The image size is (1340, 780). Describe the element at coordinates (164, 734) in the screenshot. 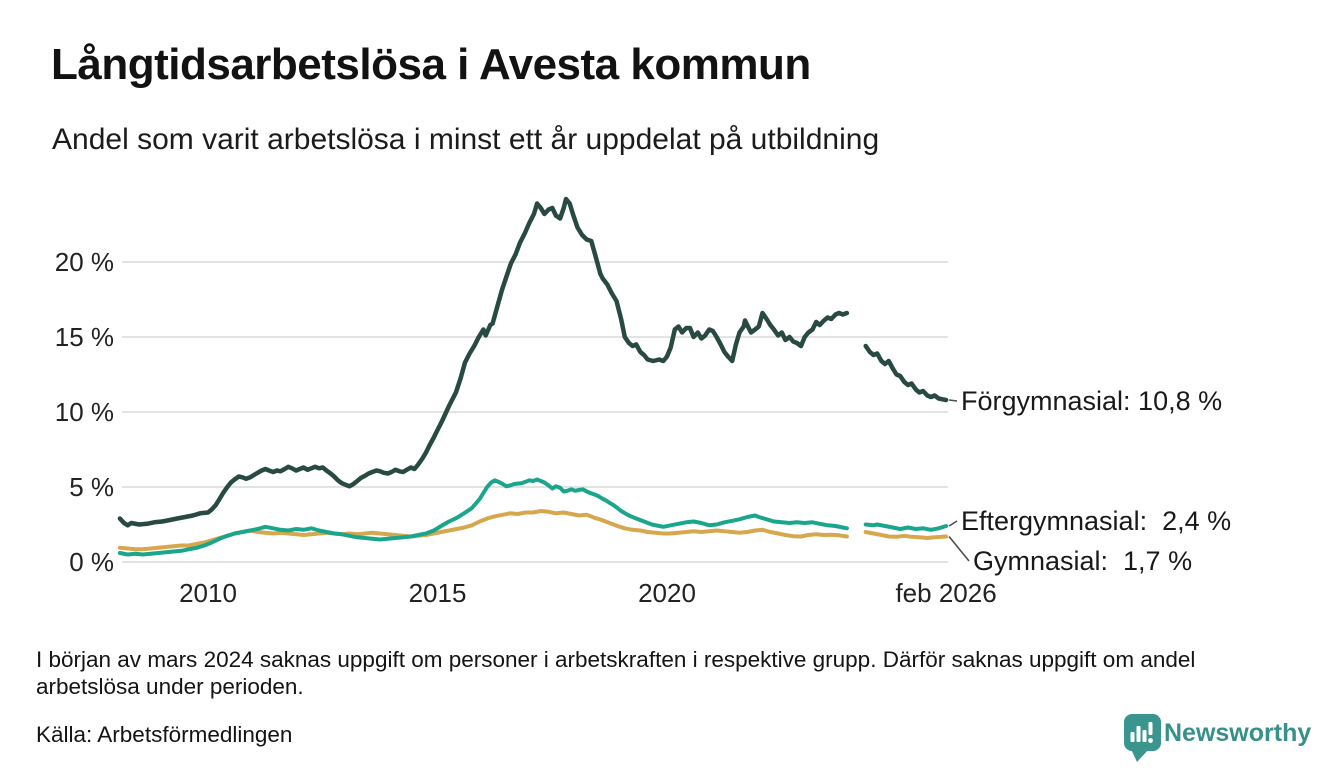

I see `source-label: Källa: Arbetsförmedlingen` at that location.